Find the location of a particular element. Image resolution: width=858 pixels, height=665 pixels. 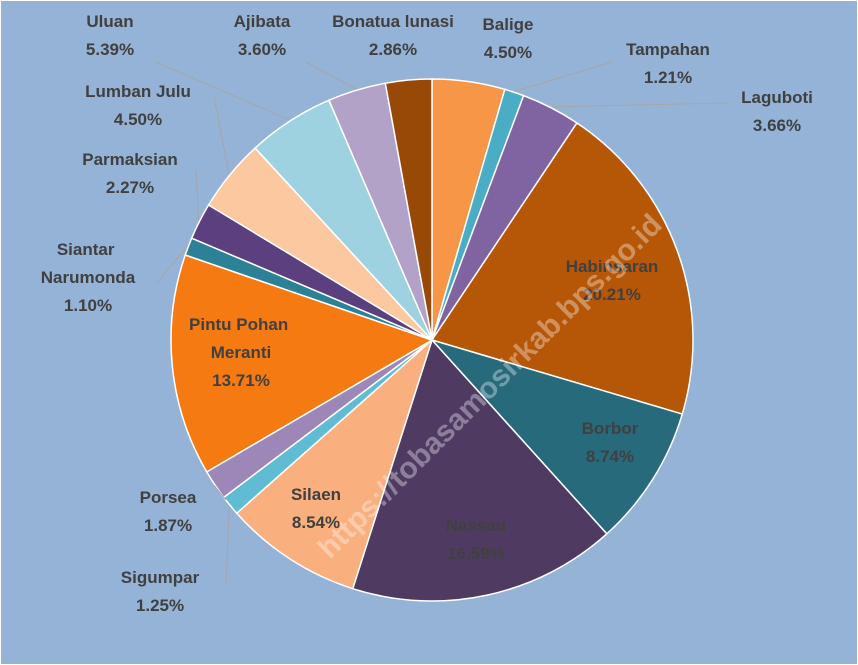

data-label-name: Siantar Narumonda is located at coordinates (88, 263).